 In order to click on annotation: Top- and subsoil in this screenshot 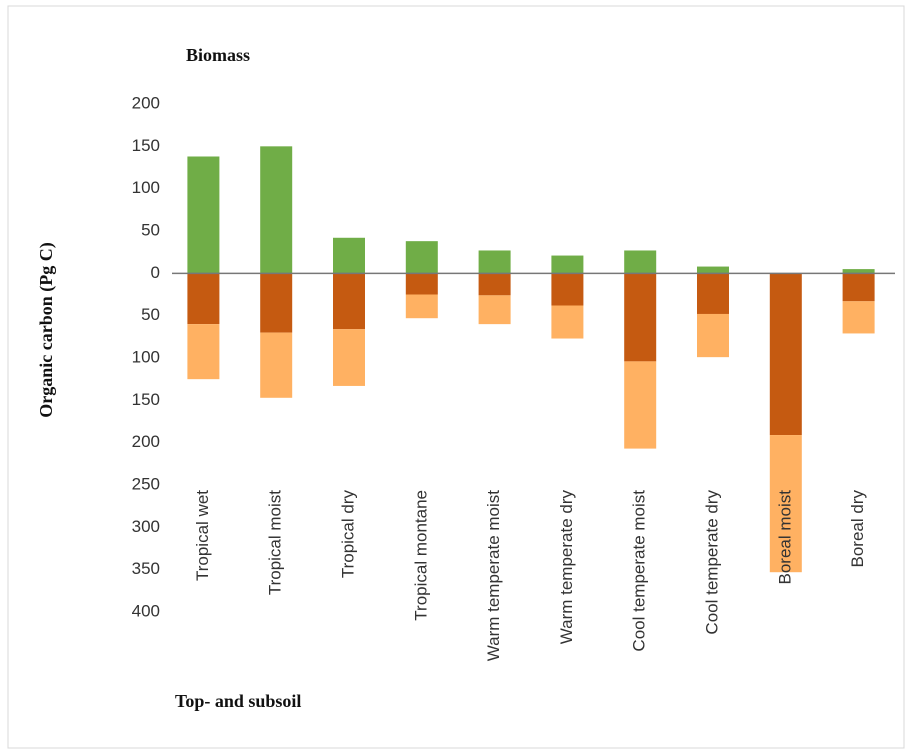, I will do `click(238, 701)`.